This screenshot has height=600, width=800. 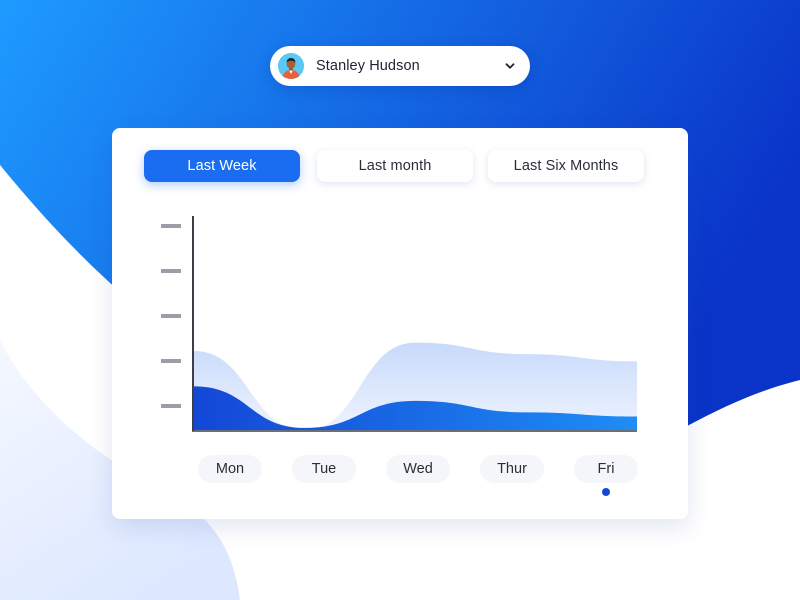 What do you see at coordinates (324, 469) in the screenshot?
I see `day-tue: Tue` at bounding box center [324, 469].